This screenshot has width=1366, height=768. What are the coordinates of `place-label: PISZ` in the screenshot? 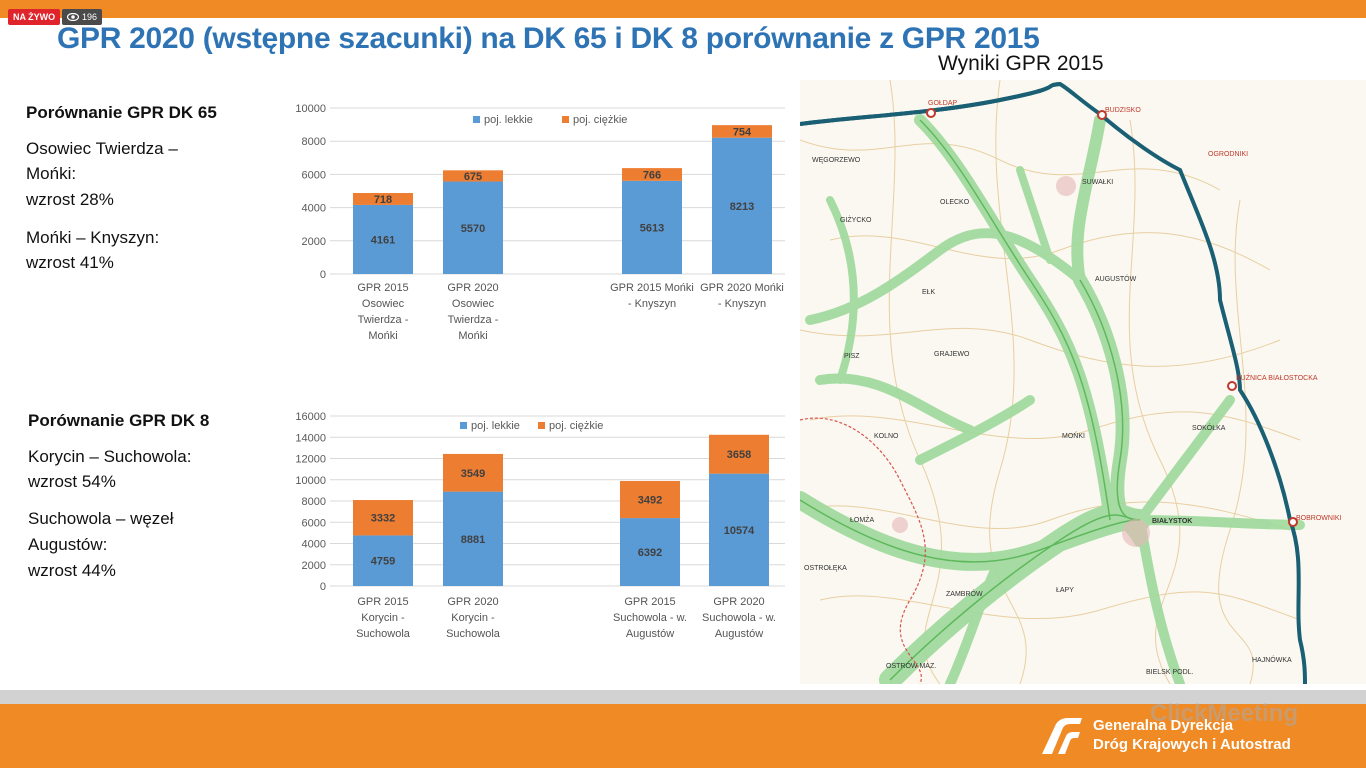 It's located at (852, 356).